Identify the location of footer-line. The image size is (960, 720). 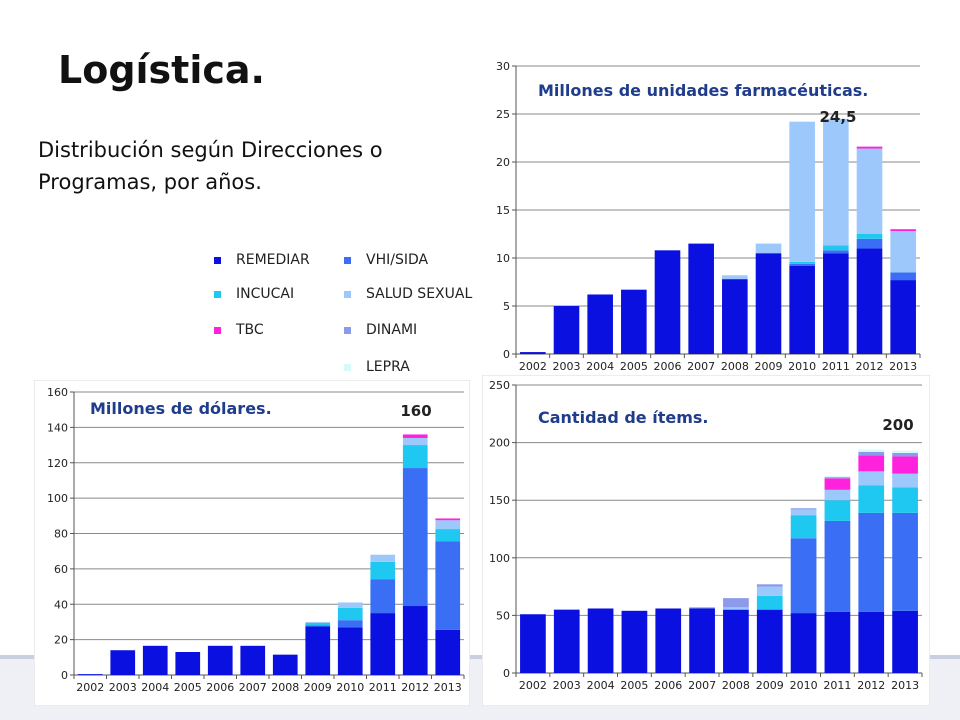
(480, 657).